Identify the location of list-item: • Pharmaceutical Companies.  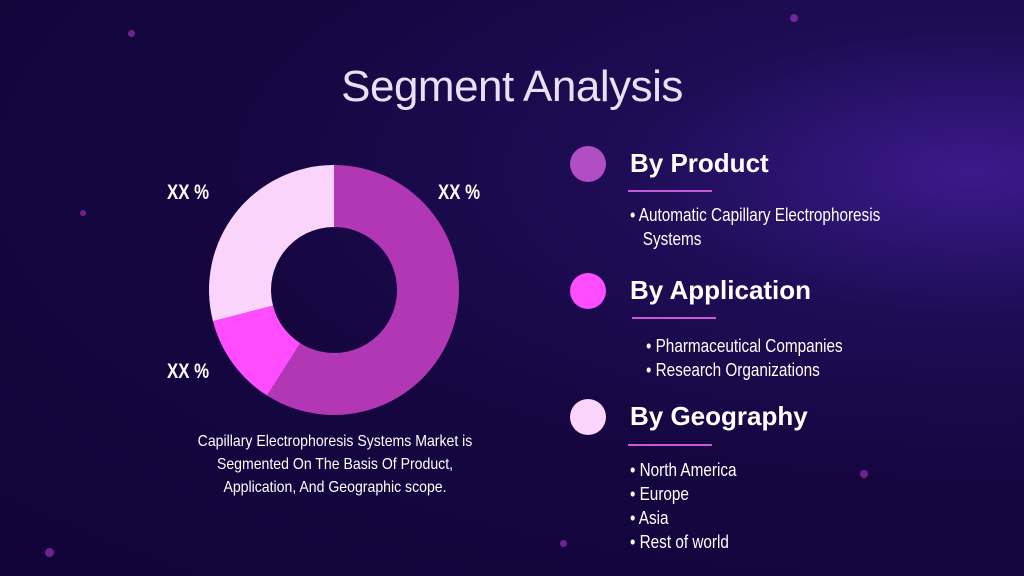
(744, 346).